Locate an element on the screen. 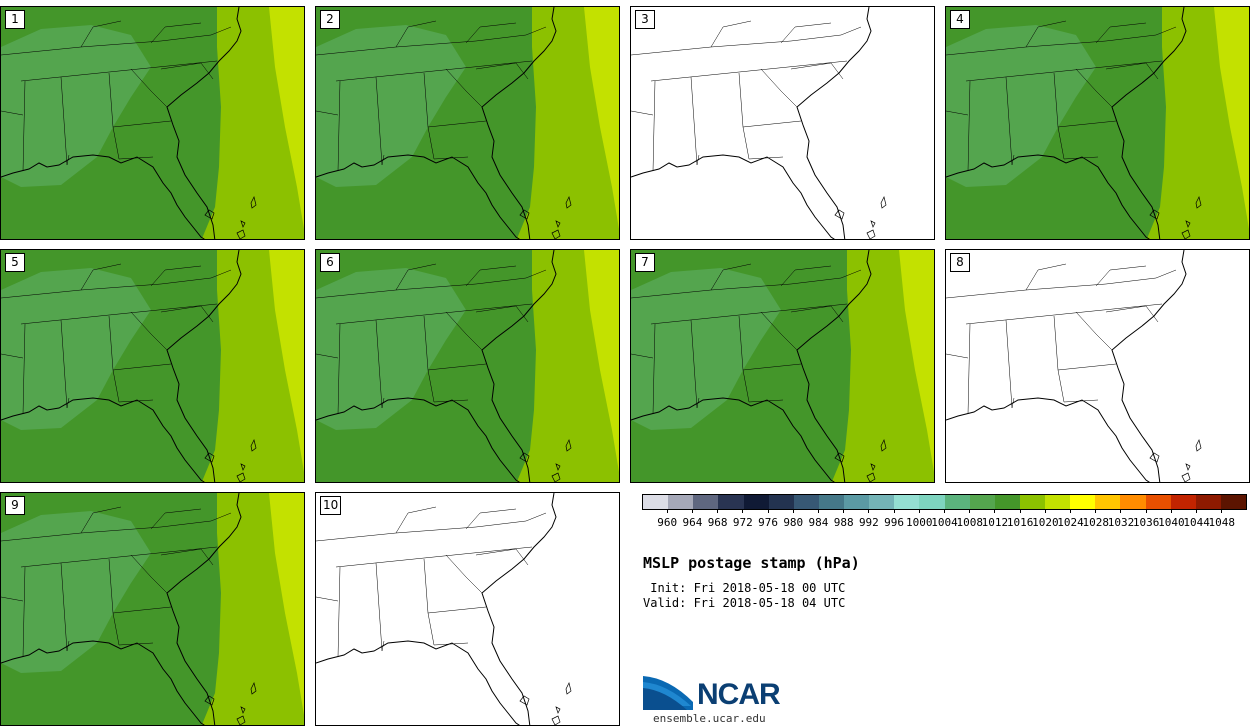  colorbar-tick-label: 960 is located at coordinates (667, 522).